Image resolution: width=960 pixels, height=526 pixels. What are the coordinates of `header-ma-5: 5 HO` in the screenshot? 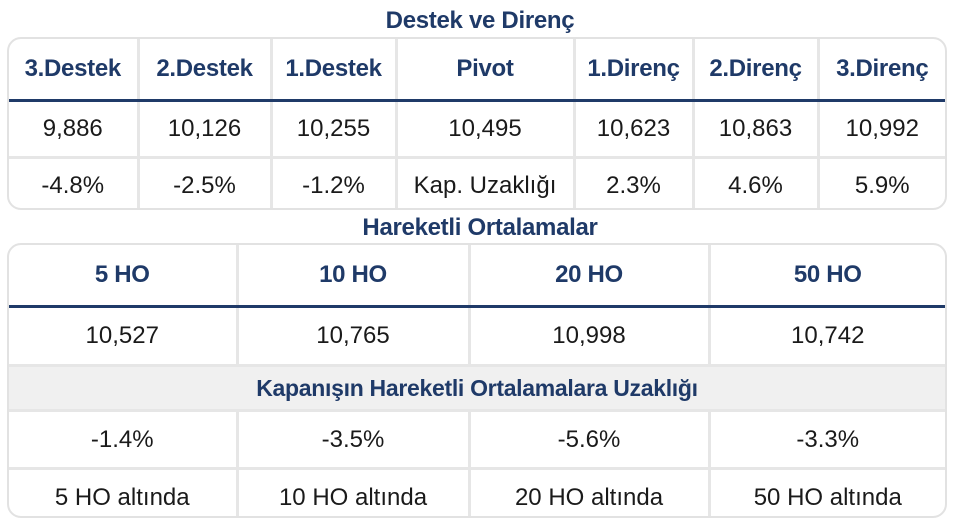 It's located at (123, 276).